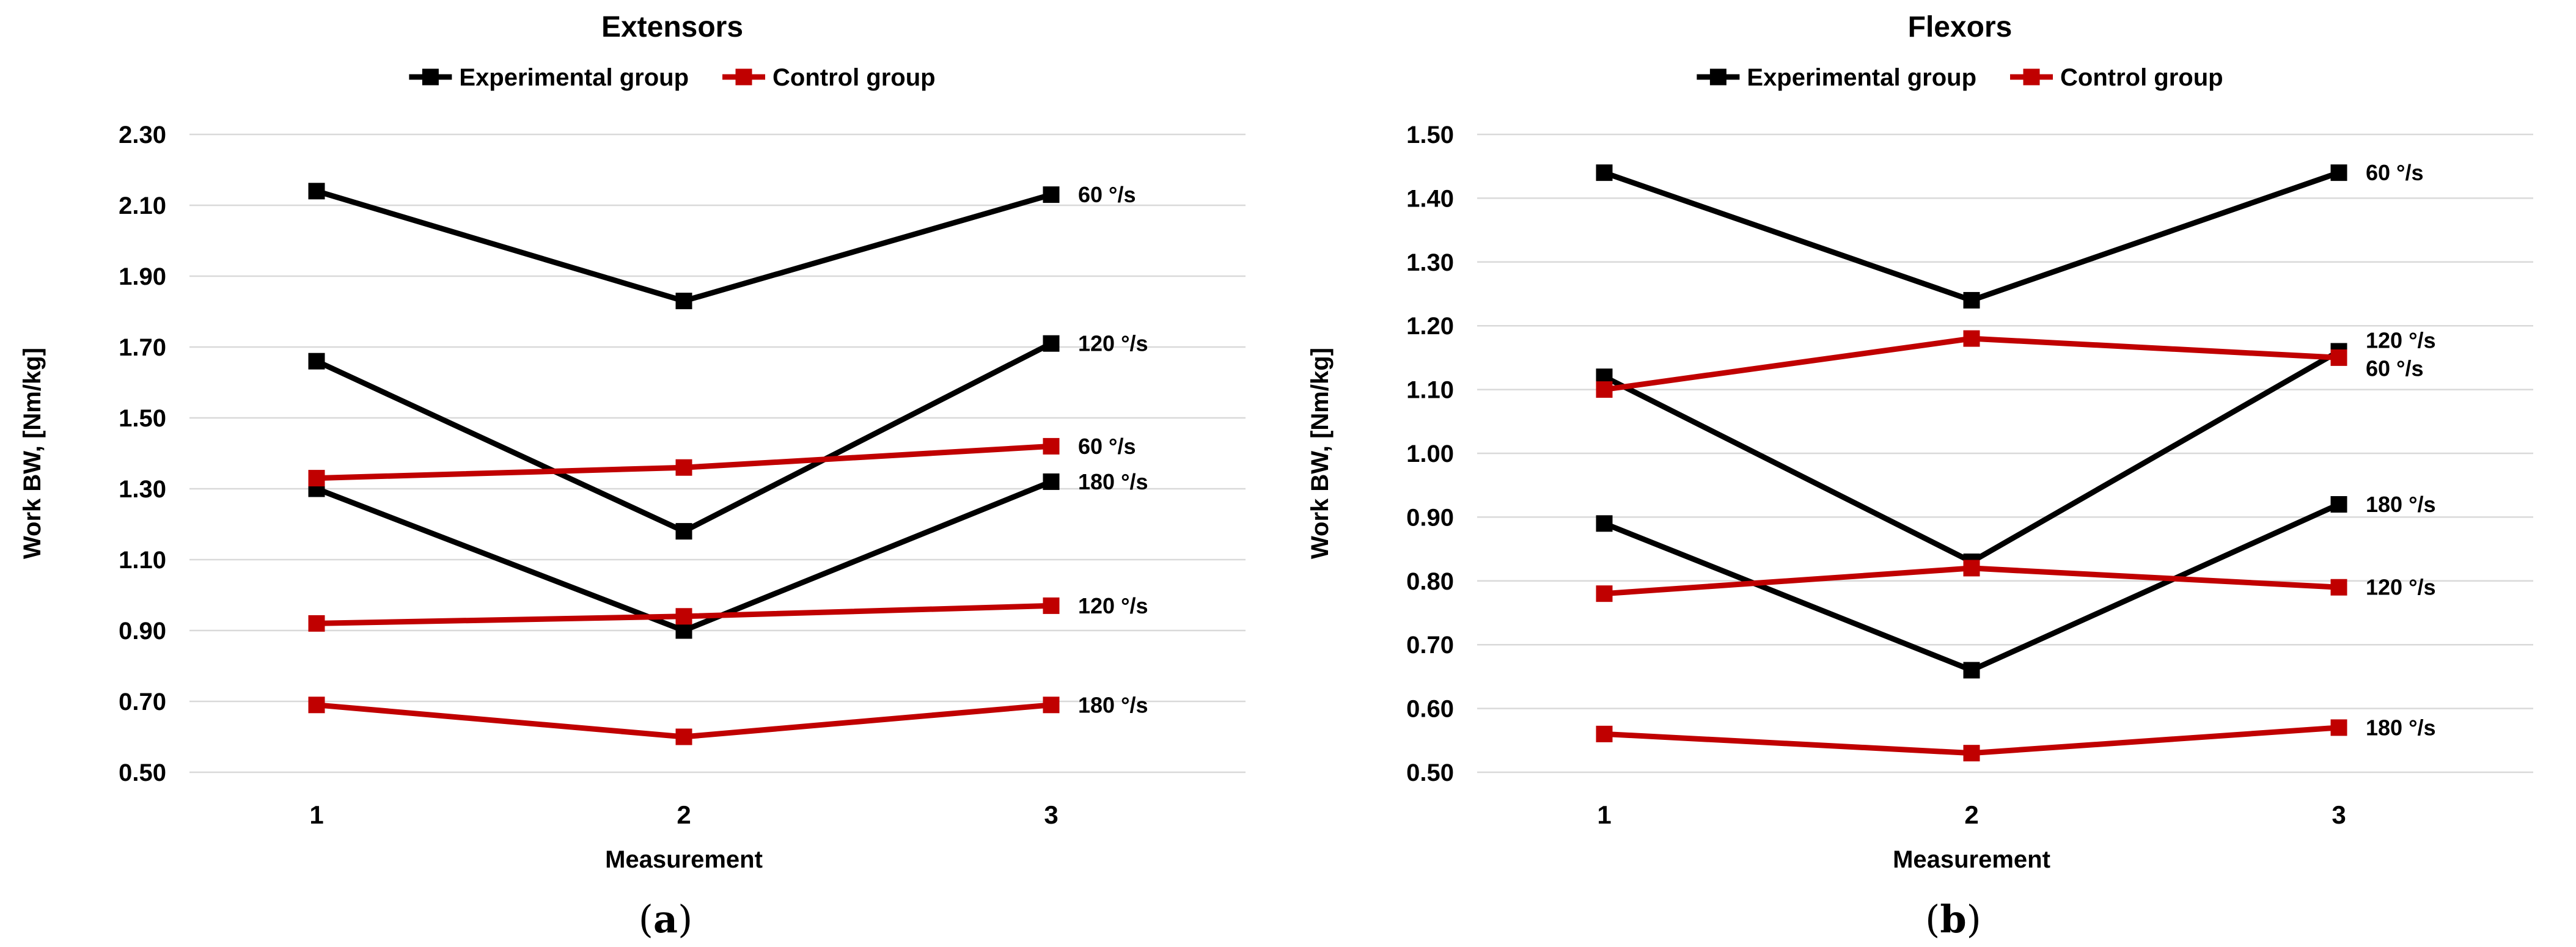 The width and height of the screenshot is (2576, 947). What do you see at coordinates (1953, 919) in the screenshot?
I see `panel-caption: (b)` at bounding box center [1953, 919].